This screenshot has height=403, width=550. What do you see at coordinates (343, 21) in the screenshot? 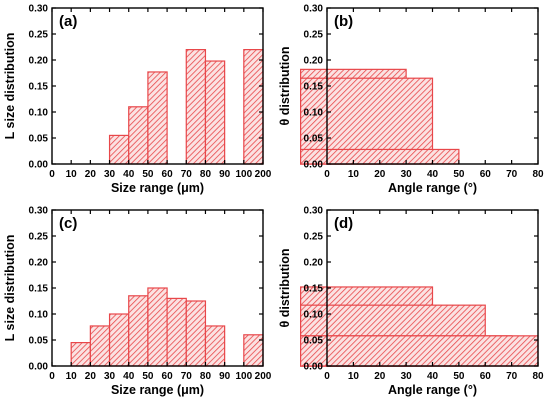
I see `panel-label: (b)` at bounding box center [343, 21].